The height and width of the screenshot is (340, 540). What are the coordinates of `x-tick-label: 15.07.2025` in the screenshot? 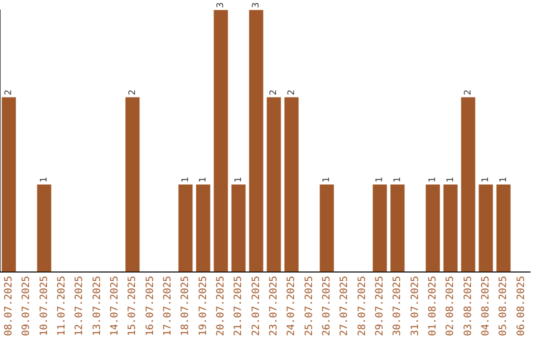 It's located at (132, 306).